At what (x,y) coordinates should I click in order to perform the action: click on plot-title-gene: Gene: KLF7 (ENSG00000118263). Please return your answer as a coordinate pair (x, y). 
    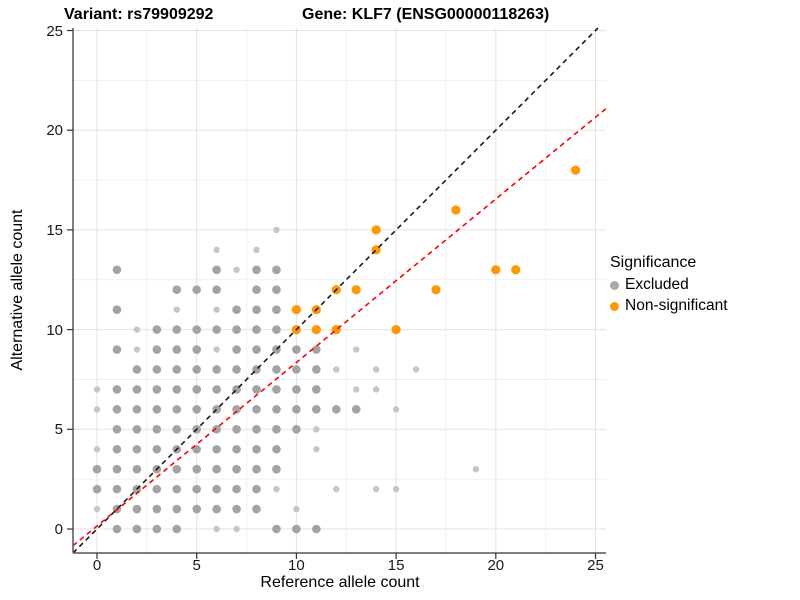
    Looking at the image, I should click on (426, 14).